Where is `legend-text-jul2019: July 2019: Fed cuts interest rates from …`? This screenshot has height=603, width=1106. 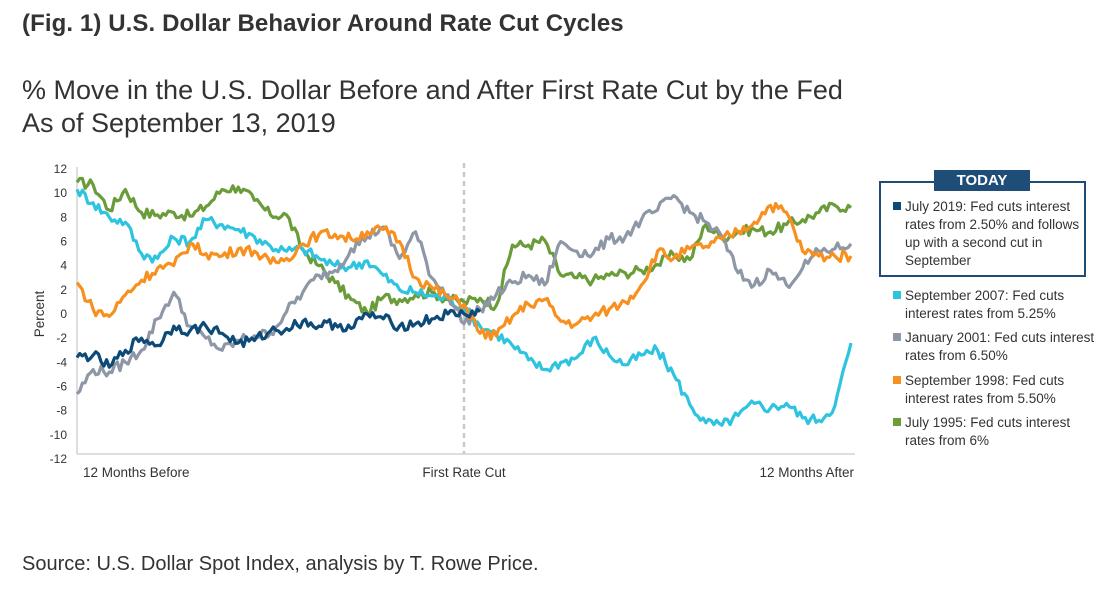
legend-text-jul2019: July 2019: Fed cuts interest rates from … is located at coordinates (992, 233).